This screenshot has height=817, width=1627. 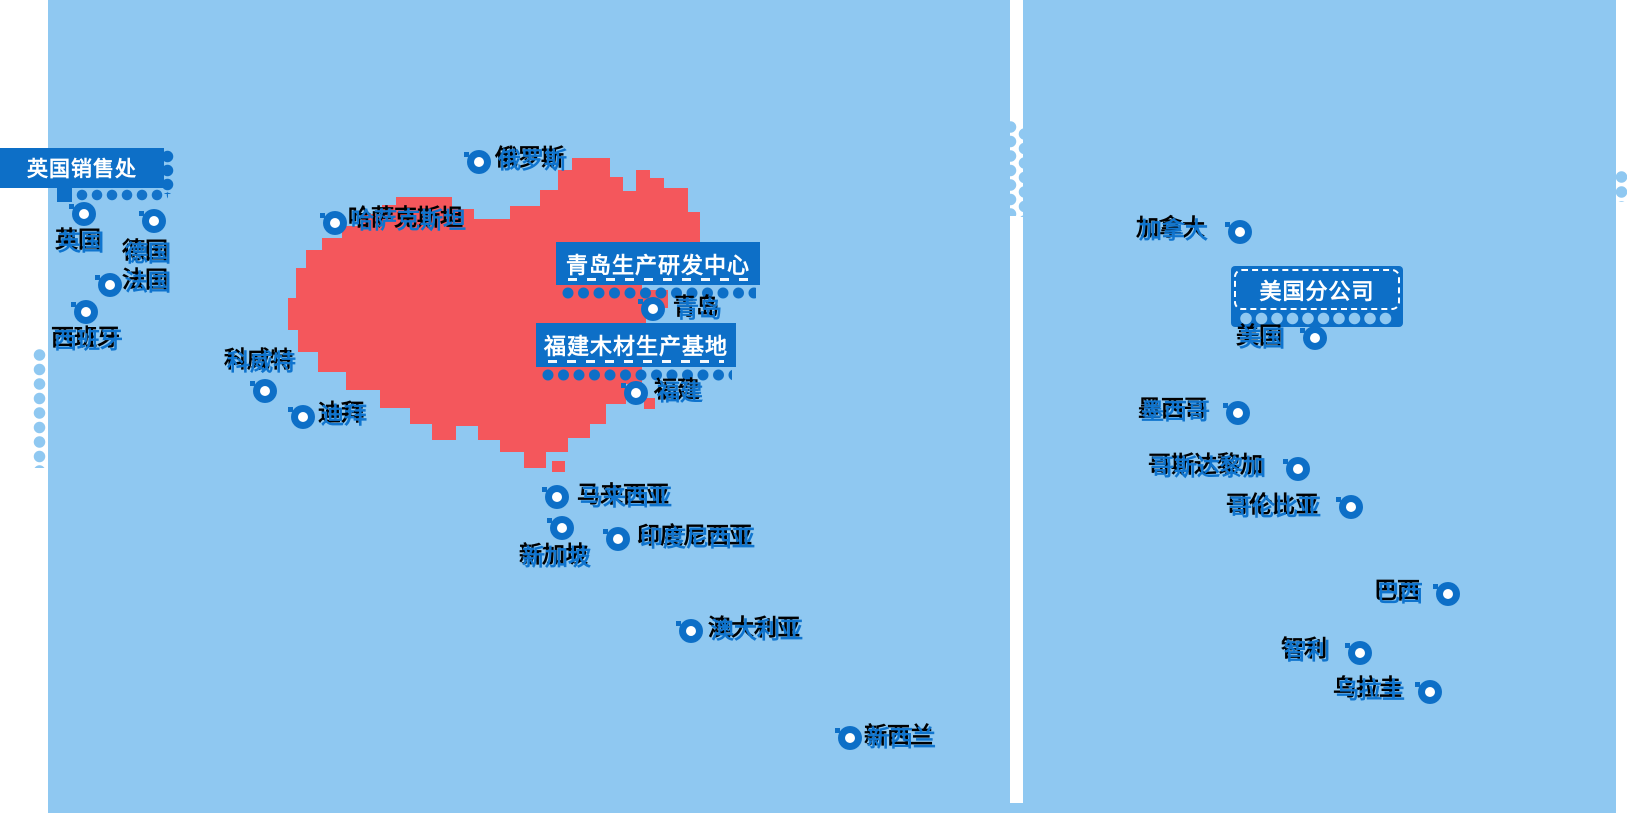 What do you see at coordinates (344, 415) in the screenshot?
I see `country-label-dubai: 迪拜` at bounding box center [344, 415].